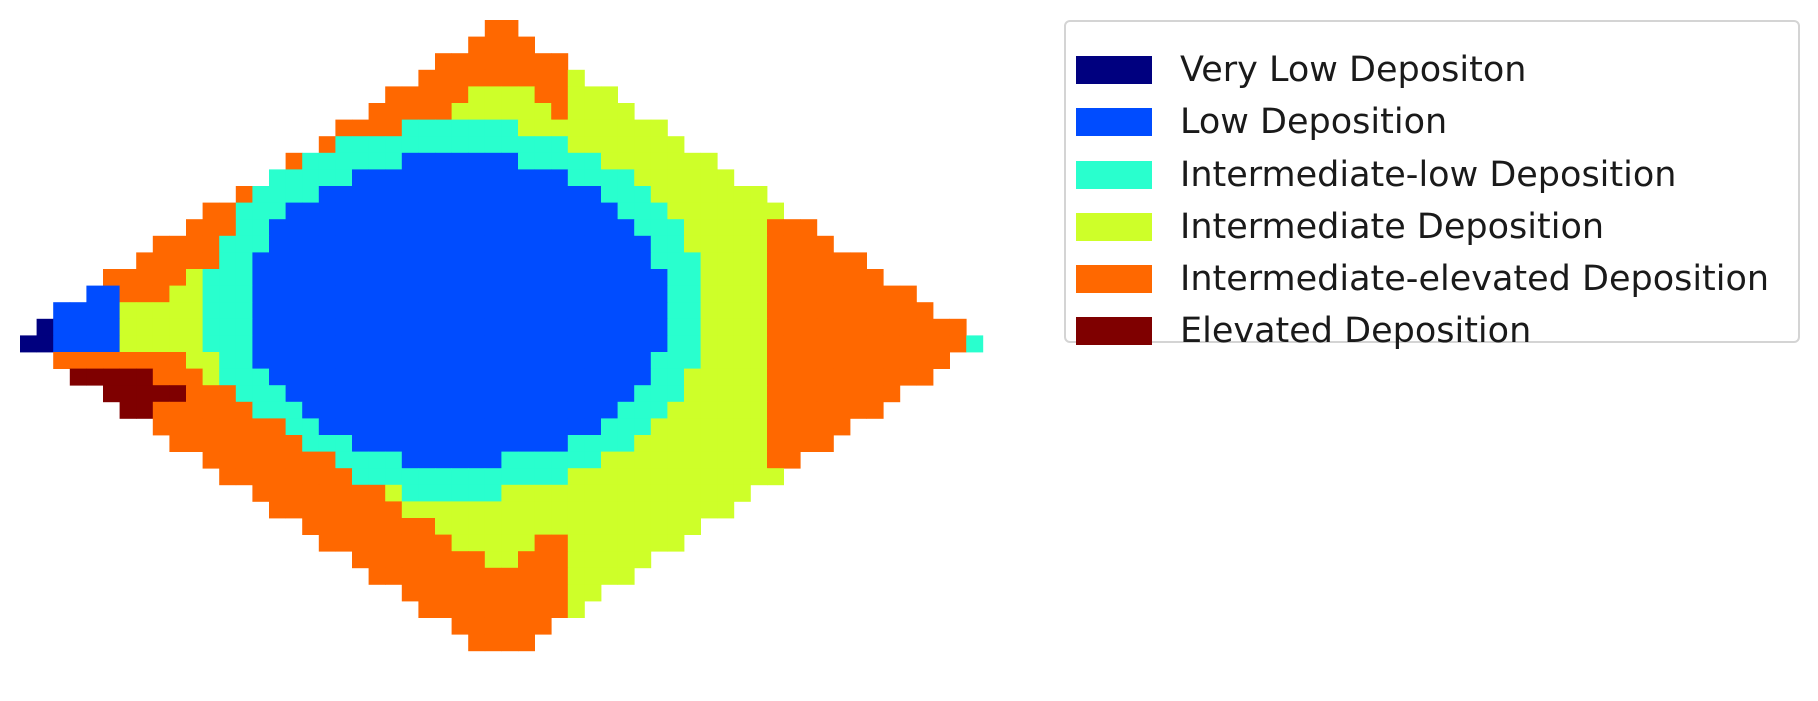  What do you see at coordinates (1428, 174) in the screenshot?
I see `legend-label: Intermediate-low Deposition` at bounding box center [1428, 174].